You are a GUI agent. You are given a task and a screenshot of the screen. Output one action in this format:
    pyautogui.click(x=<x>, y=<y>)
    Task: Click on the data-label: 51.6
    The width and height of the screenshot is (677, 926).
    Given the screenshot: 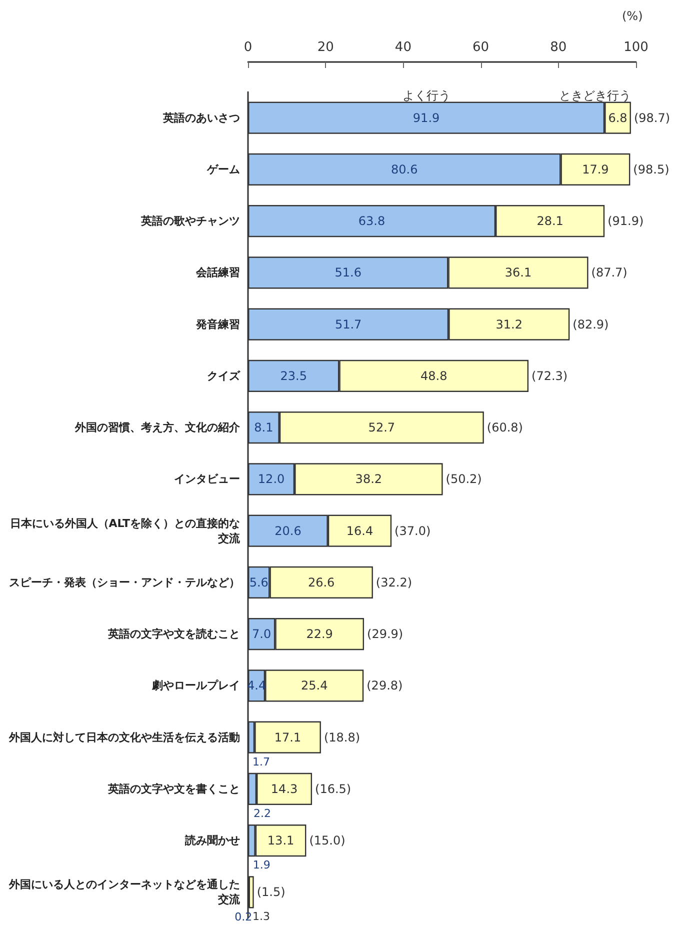 What is the action you would take?
    pyautogui.click(x=348, y=273)
    